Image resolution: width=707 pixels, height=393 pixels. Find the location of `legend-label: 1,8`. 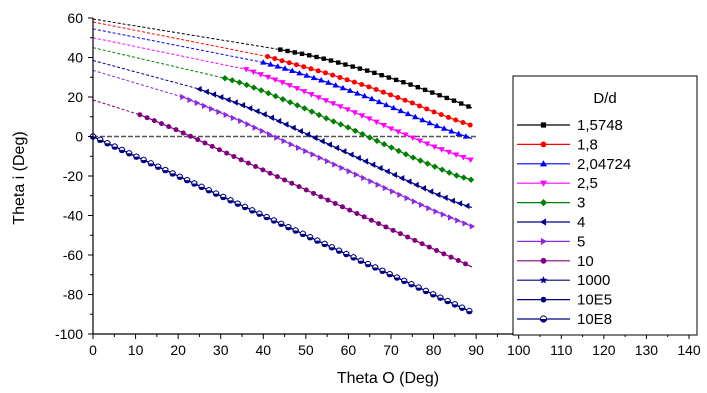

legend-label: 1,8 is located at coordinates (587, 144).